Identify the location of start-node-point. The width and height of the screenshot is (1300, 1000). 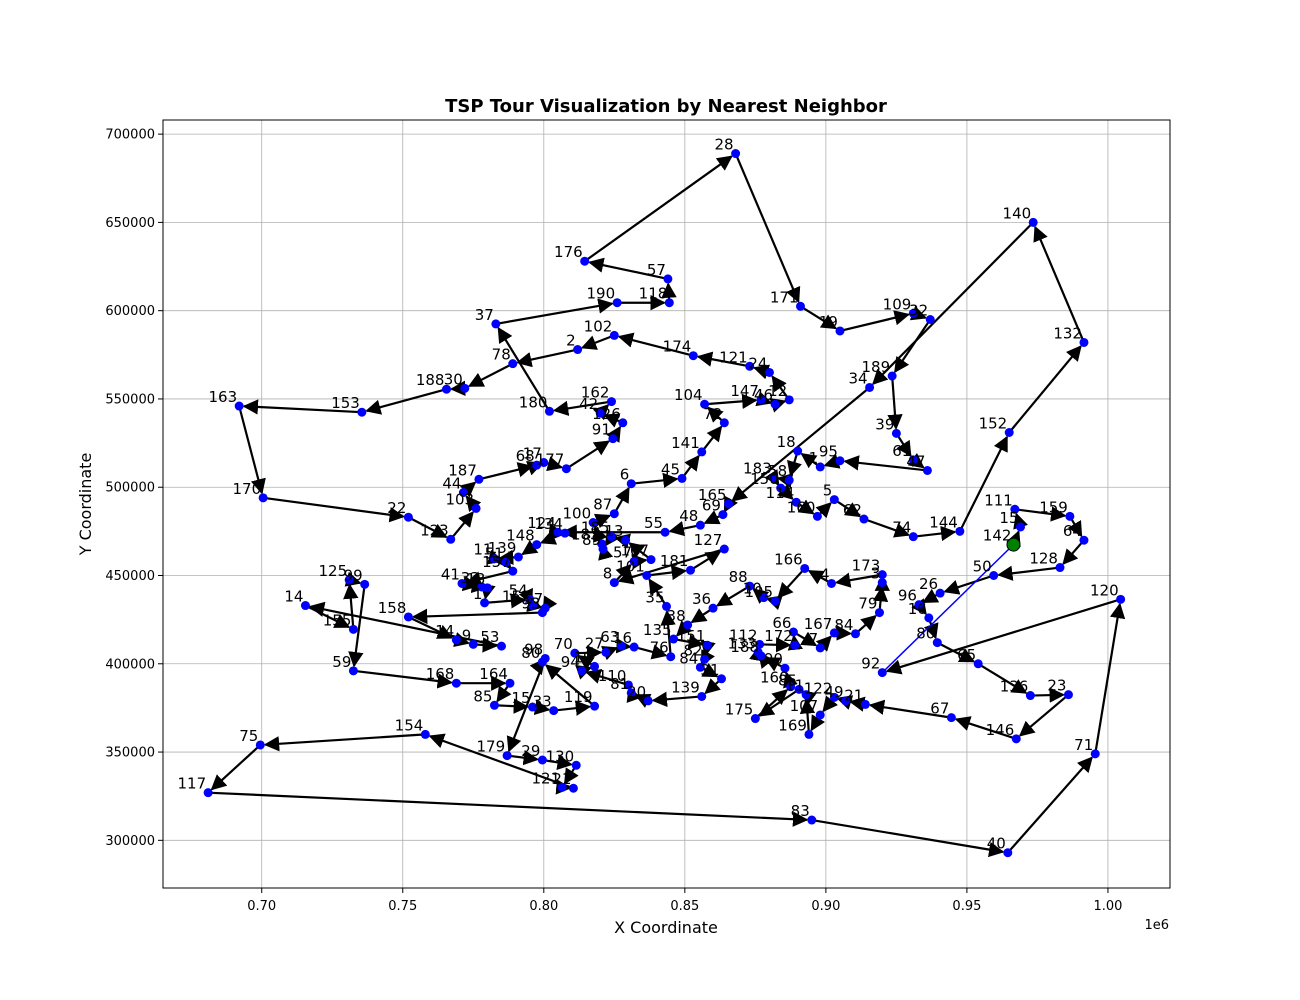
(1013, 544).